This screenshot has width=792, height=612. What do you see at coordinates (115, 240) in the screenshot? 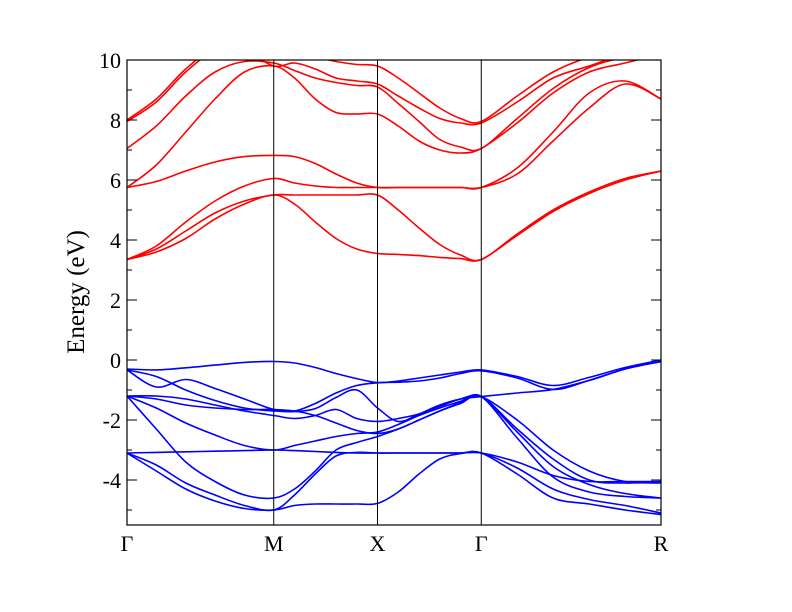
I see `y-tick-label: 4` at bounding box center [115, 240].